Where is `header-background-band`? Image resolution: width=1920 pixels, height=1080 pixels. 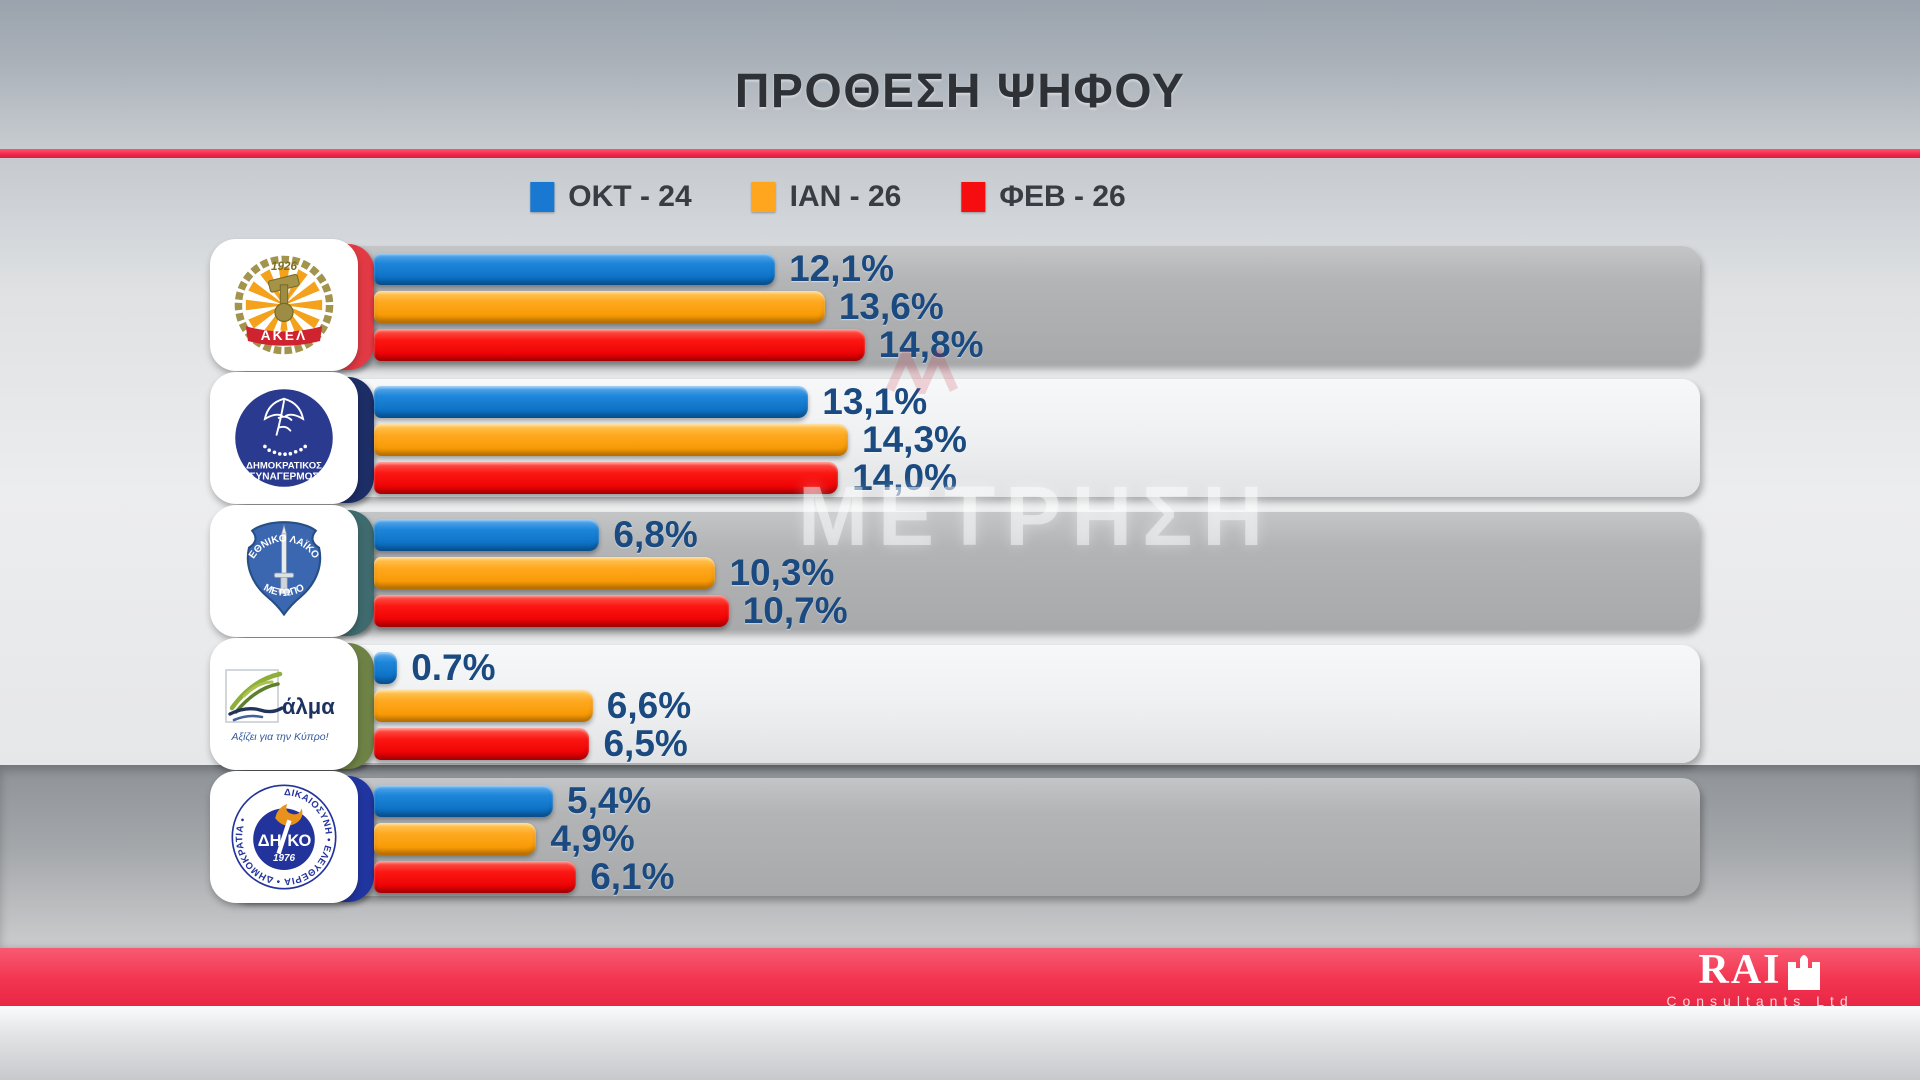
header-background-band is located at coordinates (960, 74).